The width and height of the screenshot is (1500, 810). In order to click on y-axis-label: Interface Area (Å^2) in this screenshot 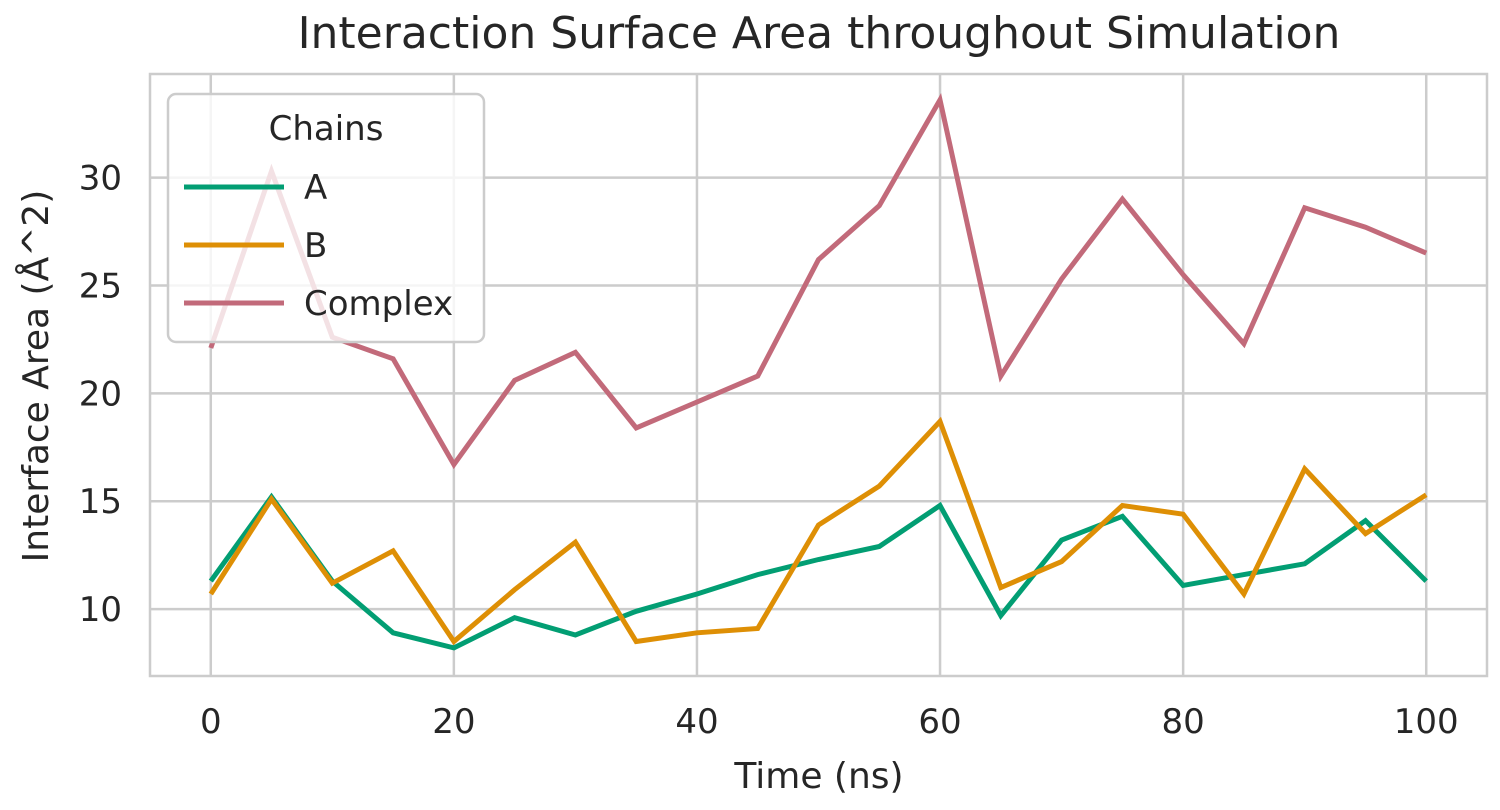, I will do `click(35, 376)`.